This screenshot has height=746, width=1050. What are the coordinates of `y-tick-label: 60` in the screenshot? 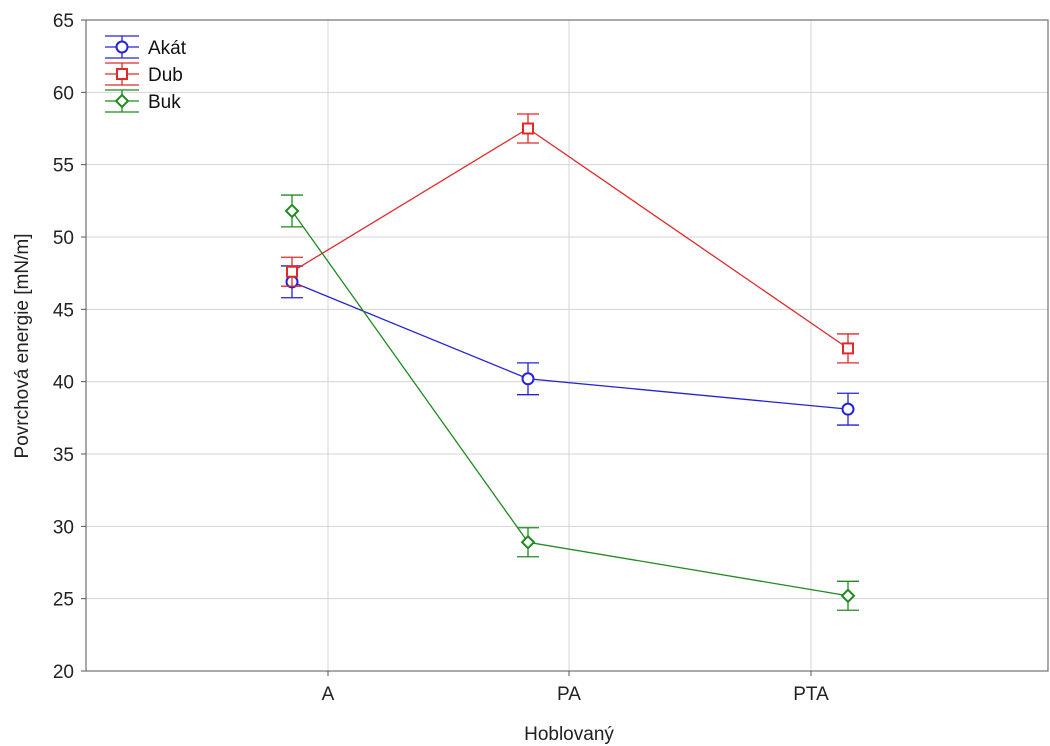 It's located at (63, 93).